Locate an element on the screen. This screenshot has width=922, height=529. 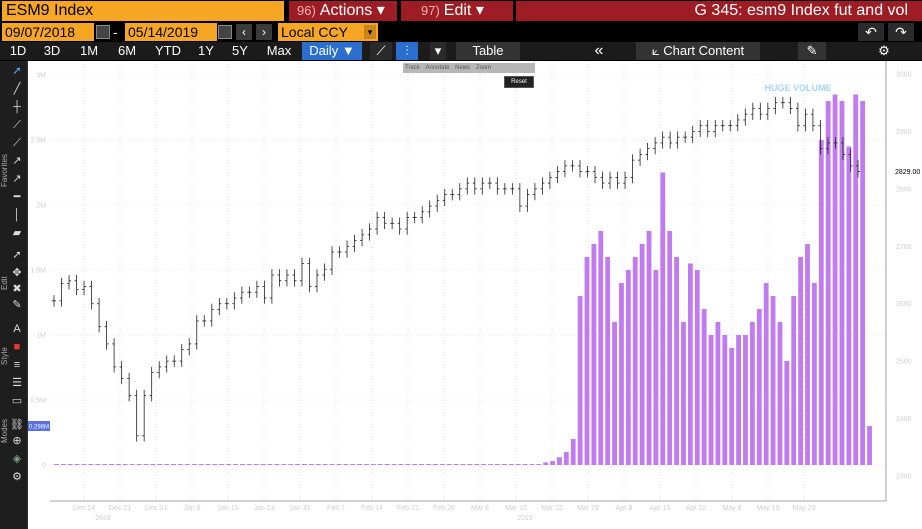
reset-button: Reset is located at coordinates (519, 82).